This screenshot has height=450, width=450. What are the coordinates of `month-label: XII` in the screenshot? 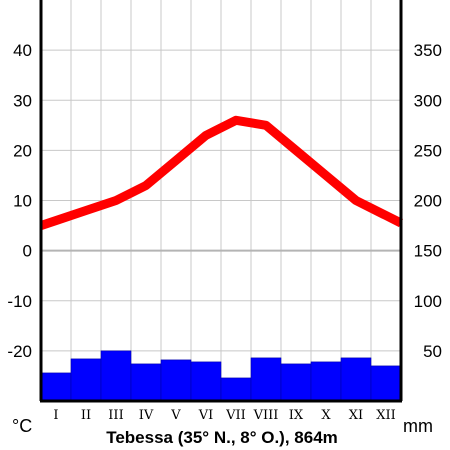 It's located at (386, 415).